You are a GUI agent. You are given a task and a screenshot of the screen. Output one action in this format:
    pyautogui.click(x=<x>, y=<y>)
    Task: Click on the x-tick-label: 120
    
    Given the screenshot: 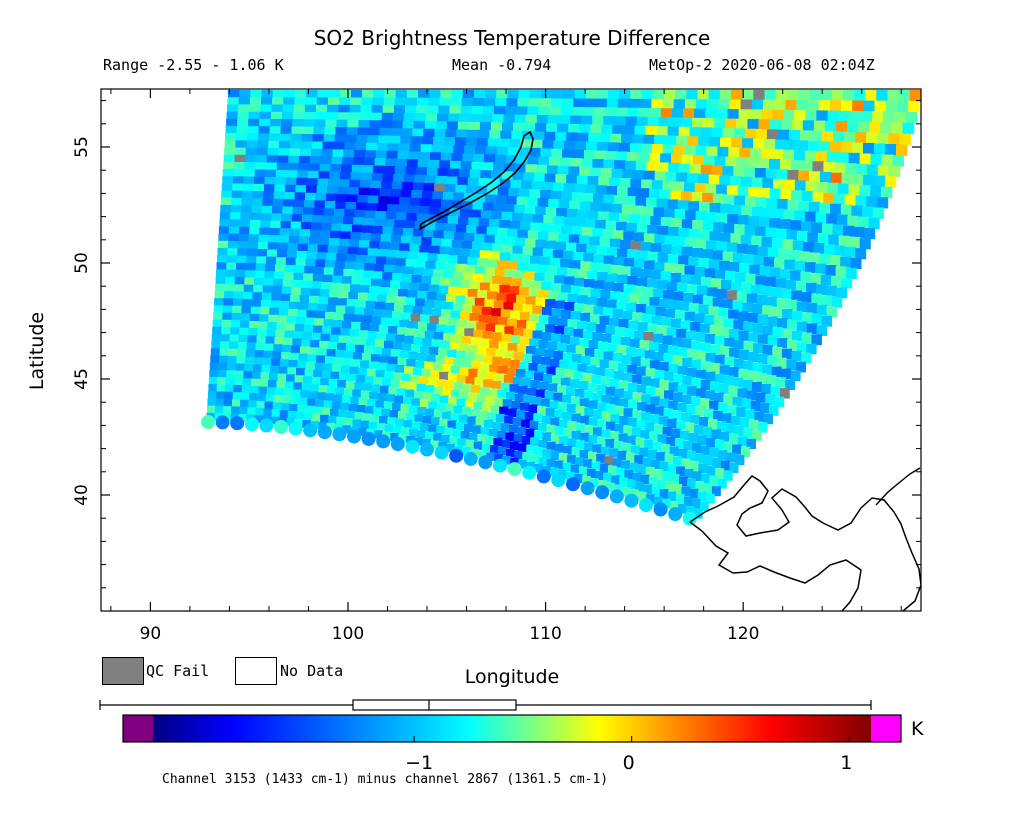 What is the action you would take?
    pyautogui.click(x=743, y=634)
    